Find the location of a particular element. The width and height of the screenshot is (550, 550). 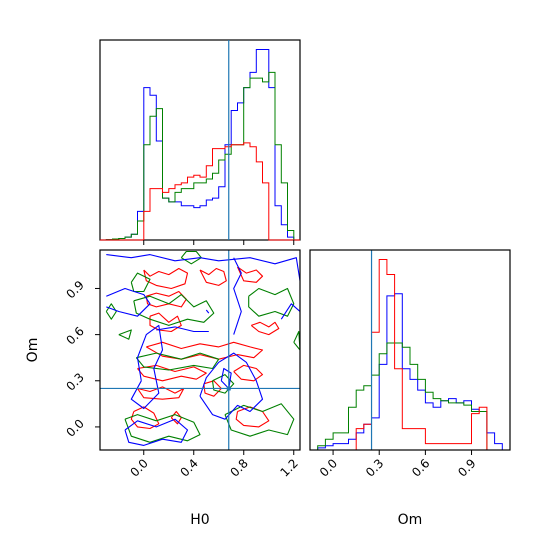

joint-frame is located at coordinates (200, 350).